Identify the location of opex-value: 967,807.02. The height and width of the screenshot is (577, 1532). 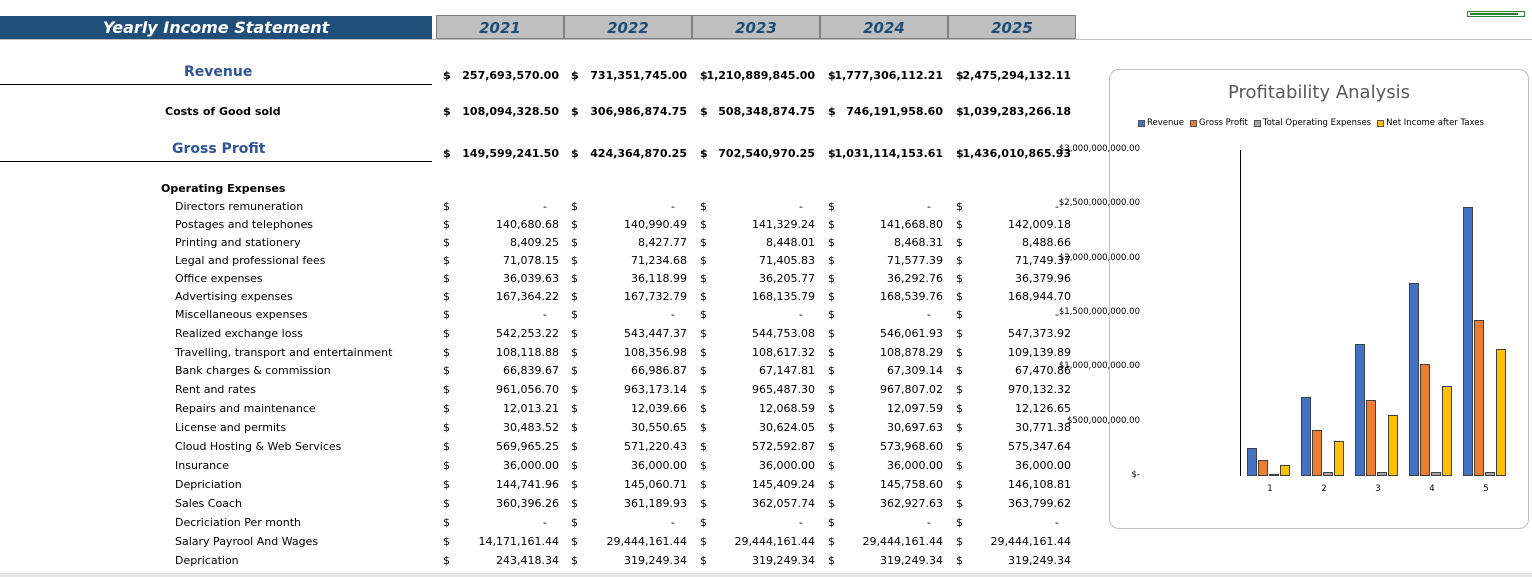
(911, 389).